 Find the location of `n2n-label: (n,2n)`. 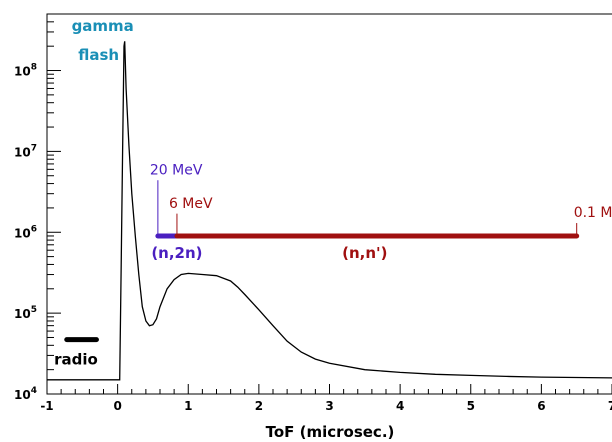

n2n-label: (n,2n) is located at coordinates (176, 253).